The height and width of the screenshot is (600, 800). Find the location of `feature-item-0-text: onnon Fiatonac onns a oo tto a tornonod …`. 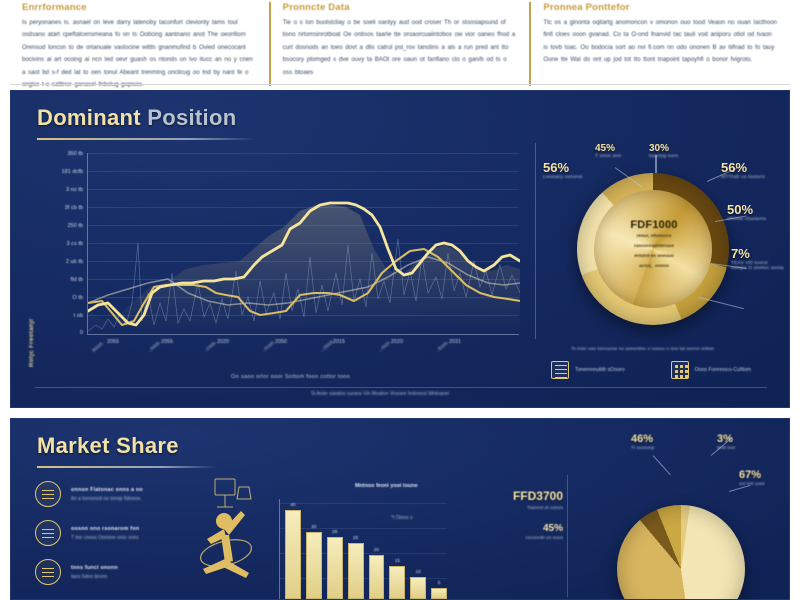

feature-item-0-text: onnon Fiatonac onns a oo tto a tornonod … is located at coordinates (107, 494).